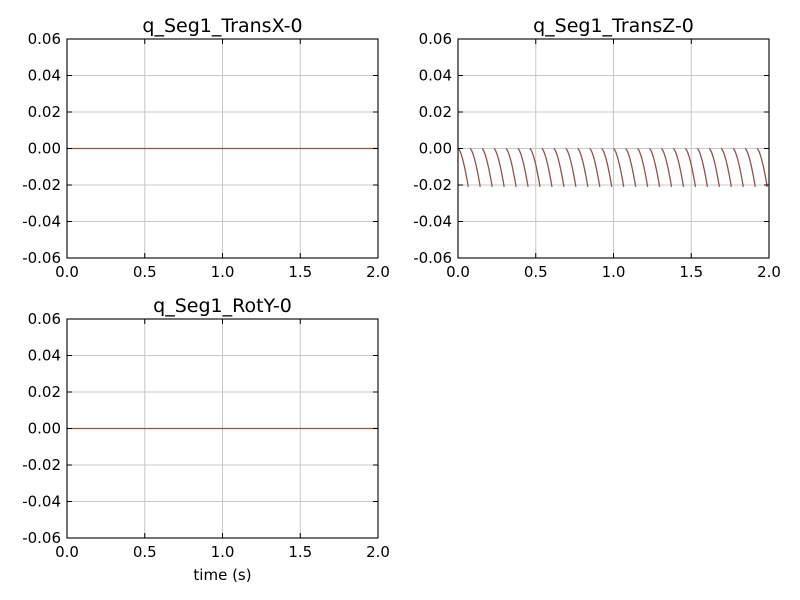 The image size is (800, 600). Describe the element at coordinates (222, 26) in the screenshot. I see `chart-title: q_Seg1_TransX-0` at that location.